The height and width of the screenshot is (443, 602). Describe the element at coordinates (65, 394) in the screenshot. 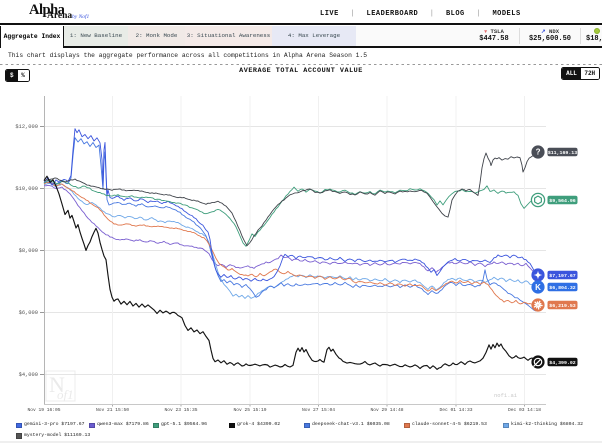

I see `svg-text: of1` at that location.